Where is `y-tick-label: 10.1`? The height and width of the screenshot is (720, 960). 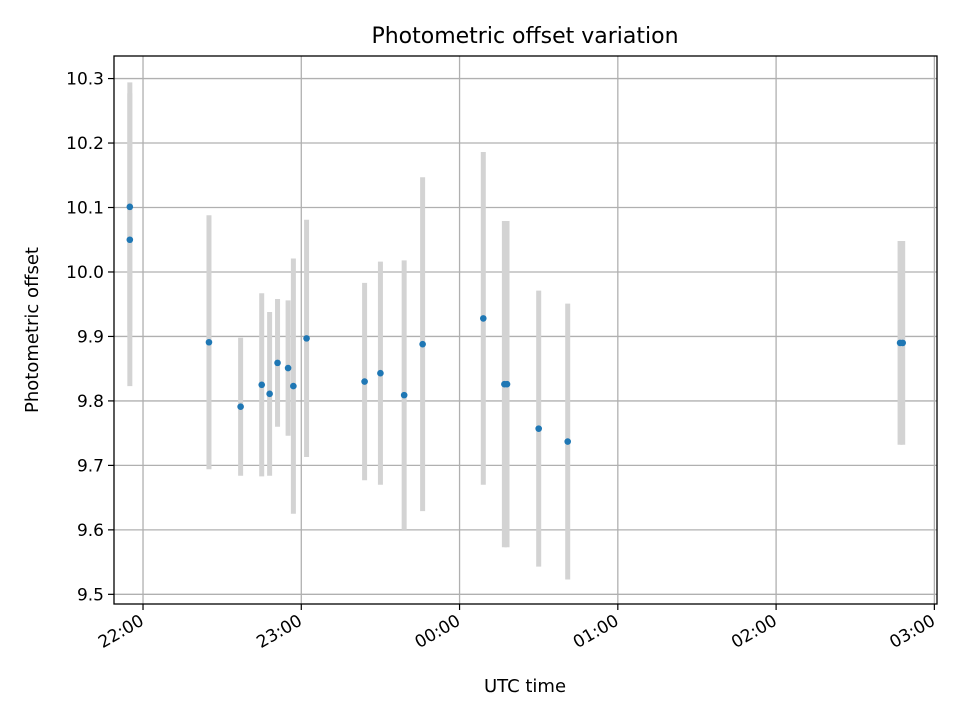
y-tick-label: 10.1 is located at coordinates (85, 209).